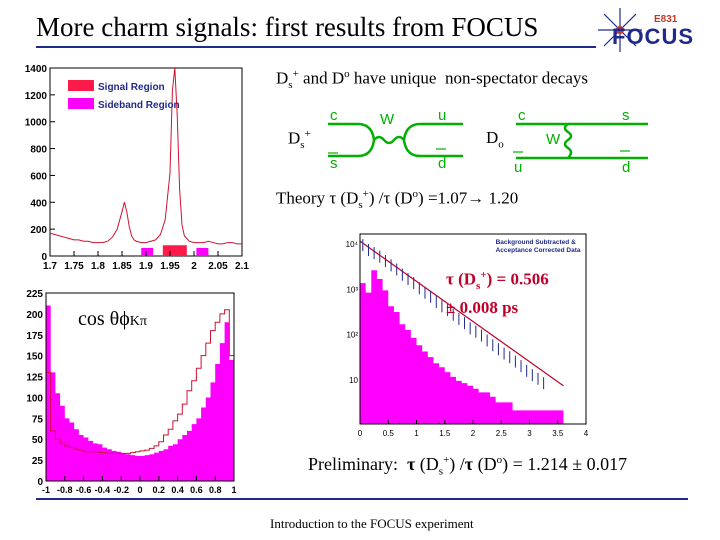 The width and height of the screenshot is (720, 540). I want to click on cos-xtick-label: -0.4, so click(103, 490).